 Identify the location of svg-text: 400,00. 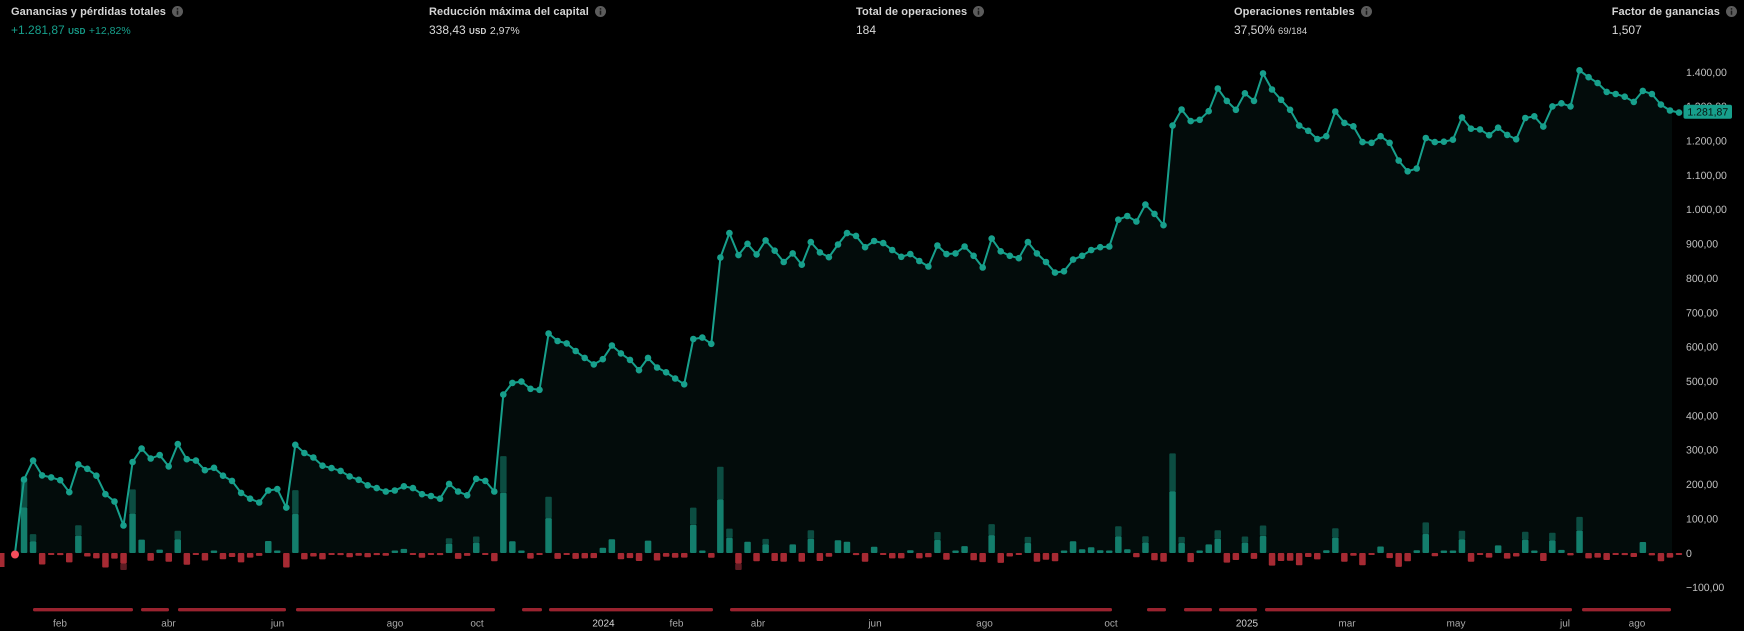
(1702, 416).